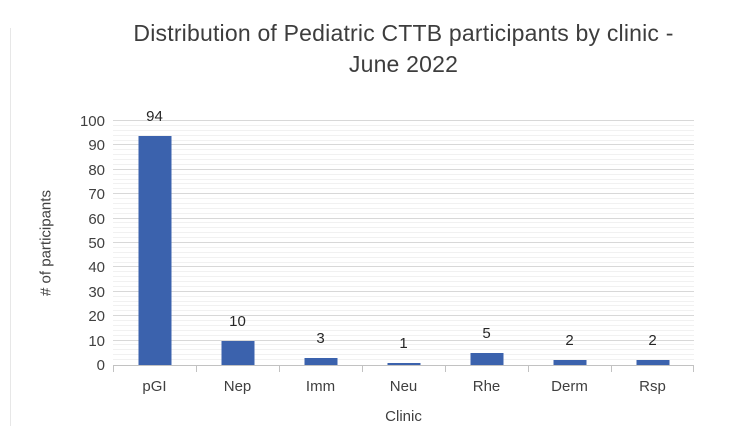  Describe the element at coordinates (403, 363) in the screenshot. I see `bar-Neu` at that location.